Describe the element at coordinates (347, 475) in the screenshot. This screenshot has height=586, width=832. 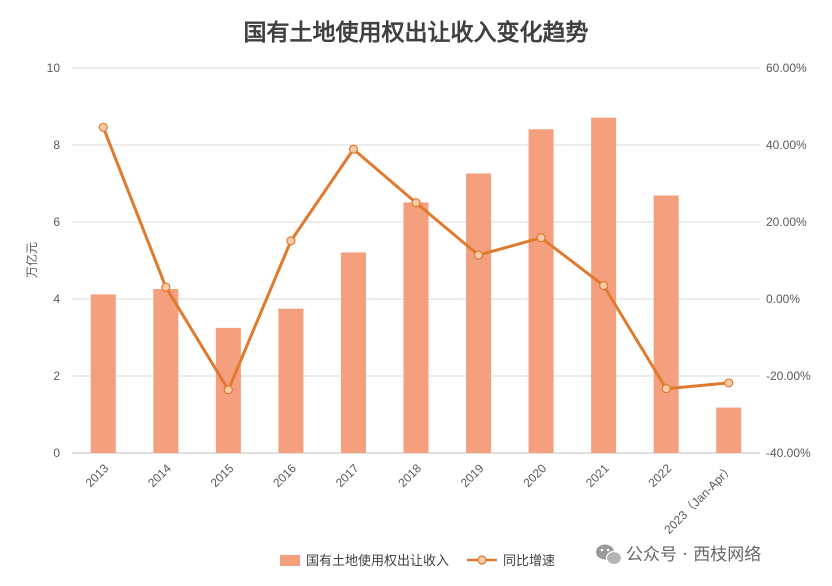
I see `x-tick-label: 2017` at that location.